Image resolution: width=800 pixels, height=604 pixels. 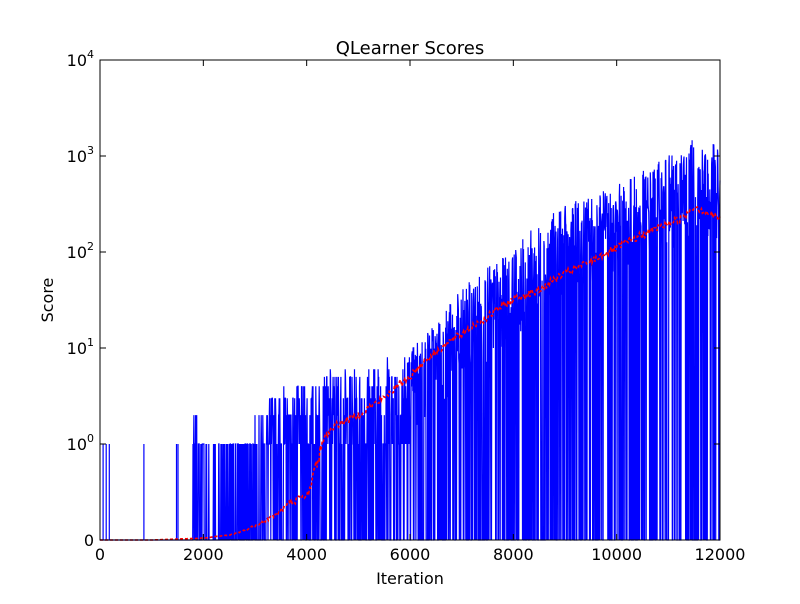 I want to click on x-tick-label: 8000, so click(x=513, y=554).